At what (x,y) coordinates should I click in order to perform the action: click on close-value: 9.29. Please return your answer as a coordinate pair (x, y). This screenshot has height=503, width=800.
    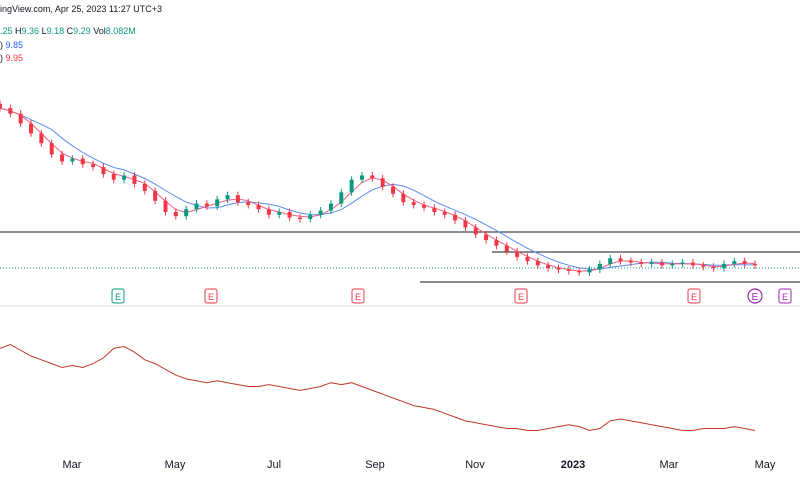
    Looking at the image, I should click on (82, 31).